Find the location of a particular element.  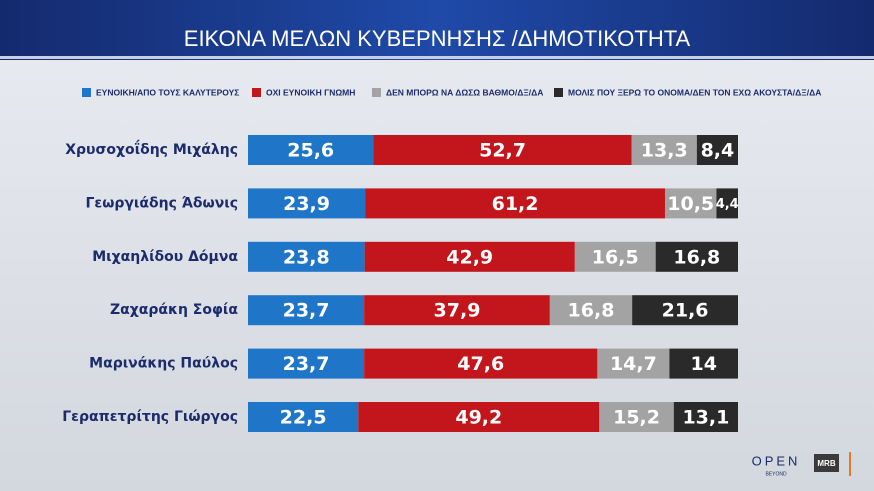

legend-label: ΕΥΝΟΙΚΗ/ΑΠΟ ΤΟΥΣ ΚΑΛΥΤΕΡΟΥΣ is located at coordinates (167, 92).